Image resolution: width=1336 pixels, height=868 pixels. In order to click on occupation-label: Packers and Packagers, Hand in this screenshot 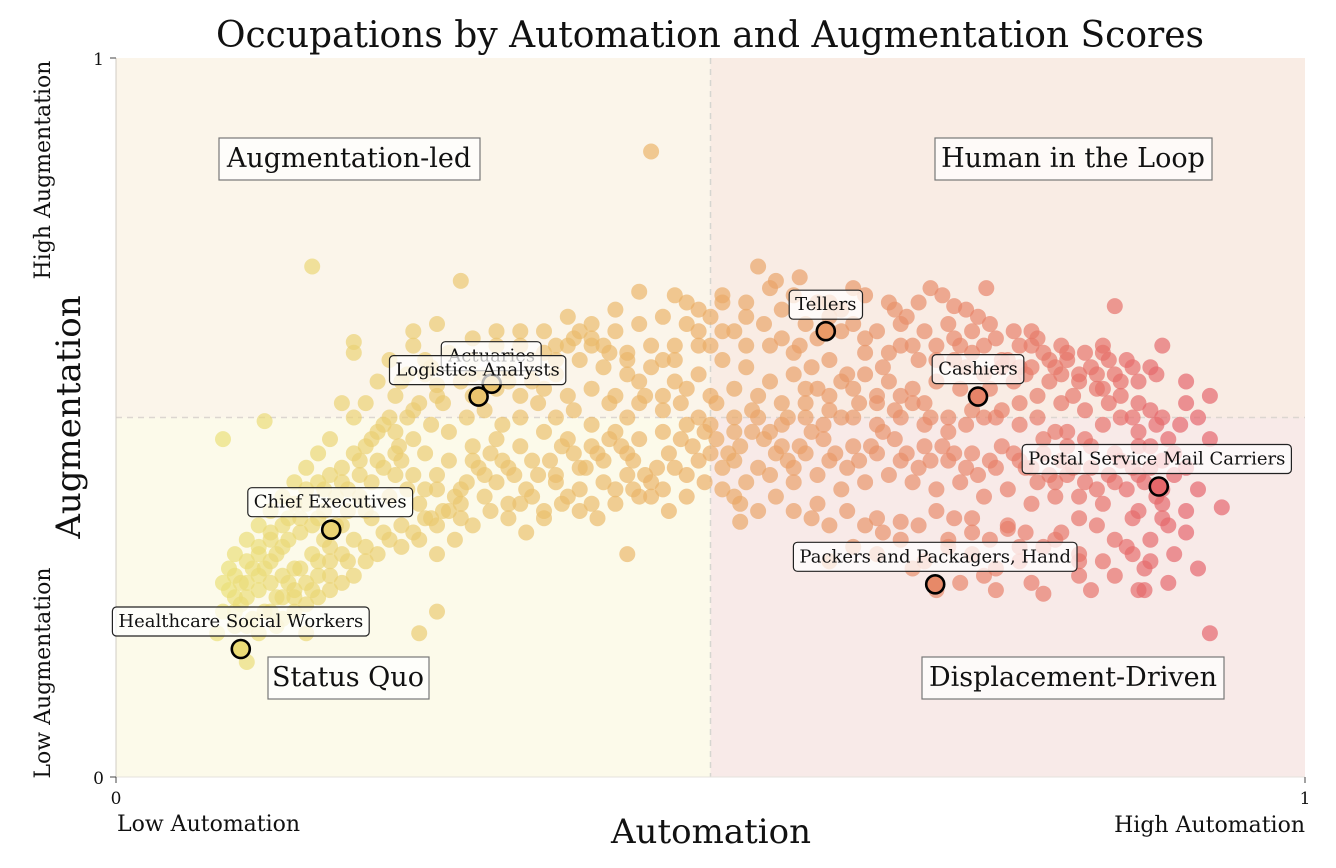, I will do `click(935, 556)`.